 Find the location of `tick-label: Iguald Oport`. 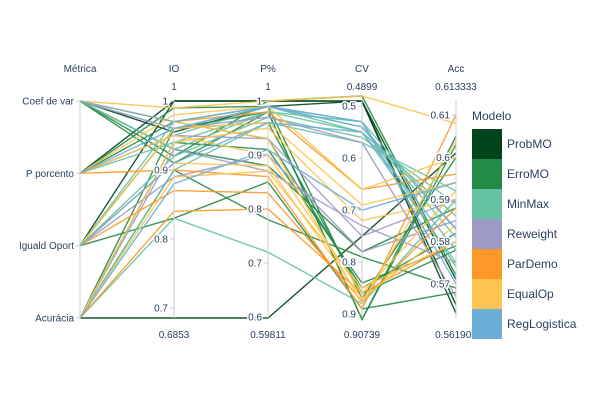

tick-label: Iguald Oport is located at coordinates (46, 246).